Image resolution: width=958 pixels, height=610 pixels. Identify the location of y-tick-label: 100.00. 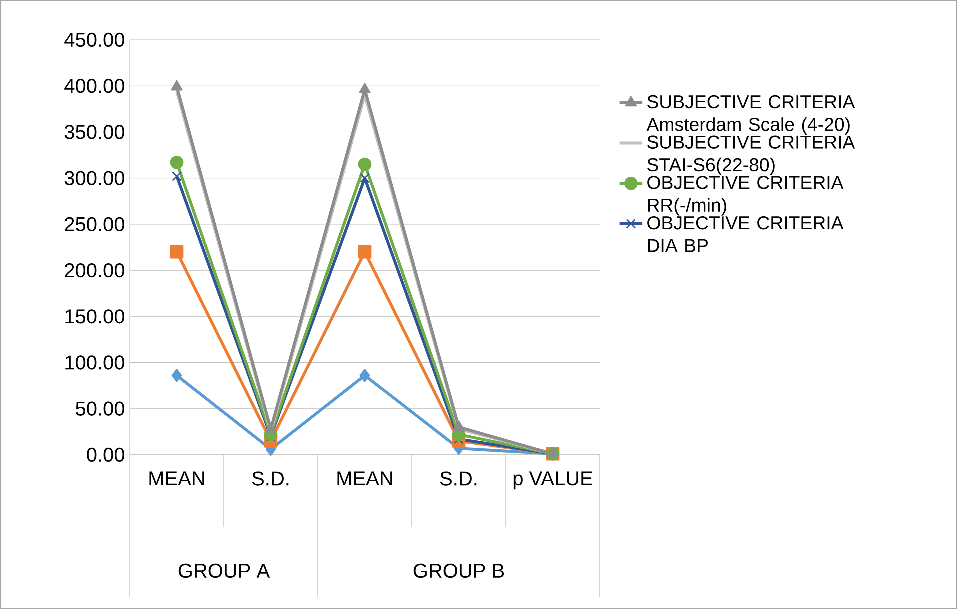
(95, 363).